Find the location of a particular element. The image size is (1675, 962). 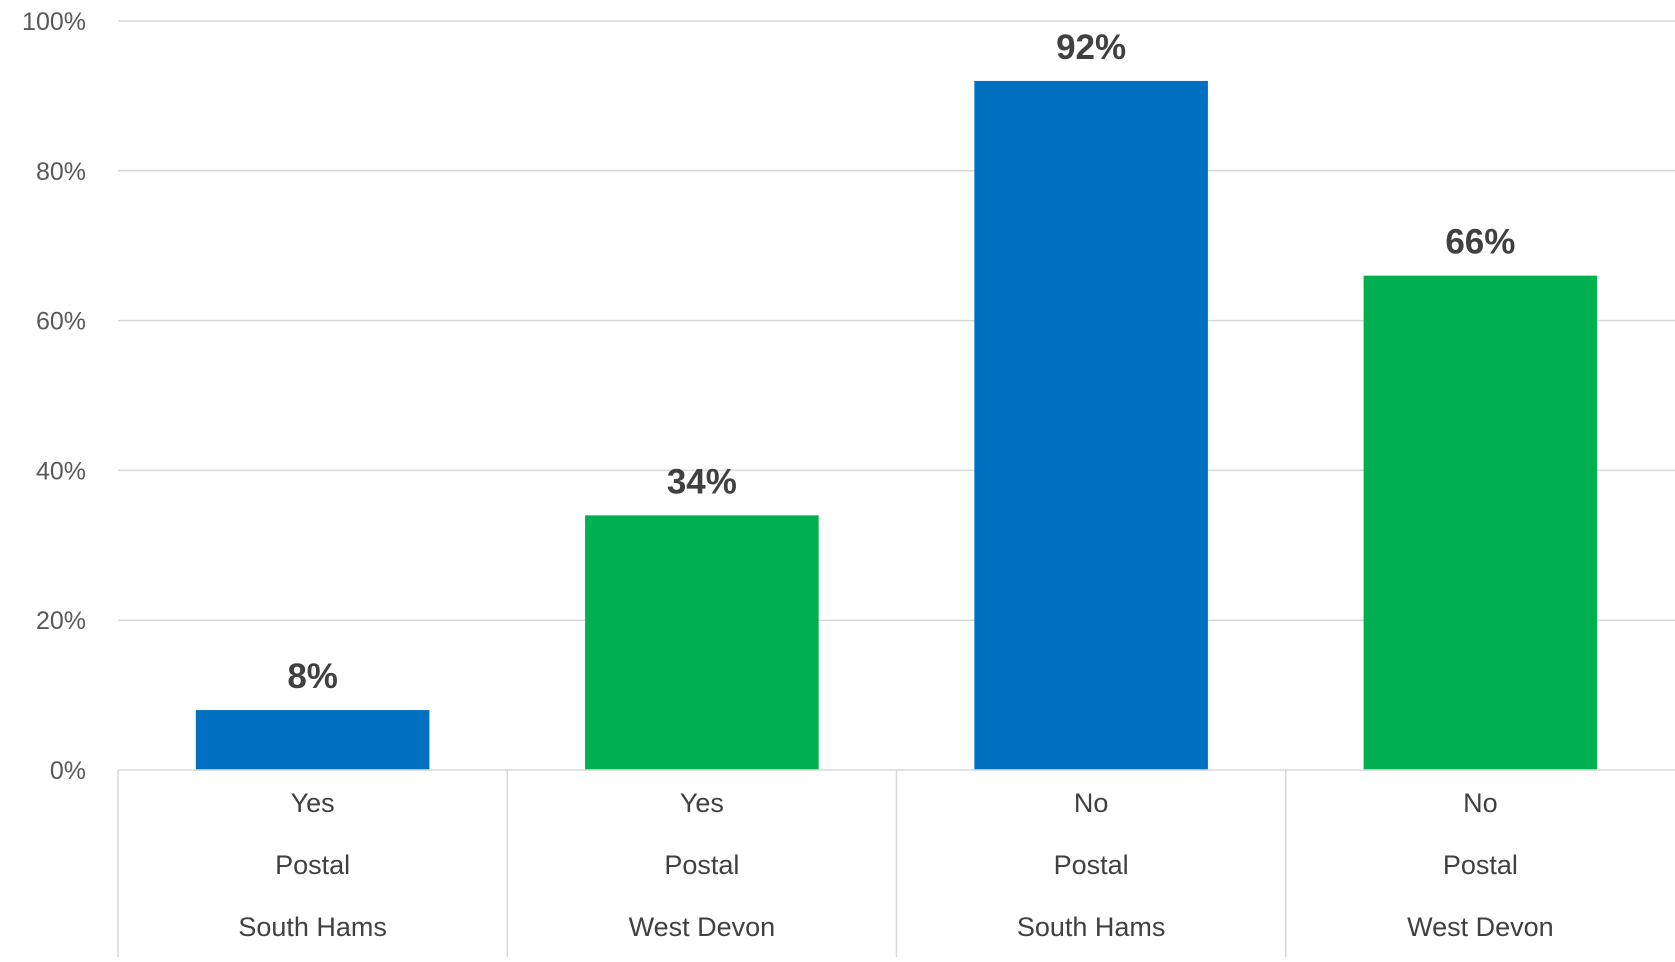

data-label: 66% is located at coordinates (1480, 242).